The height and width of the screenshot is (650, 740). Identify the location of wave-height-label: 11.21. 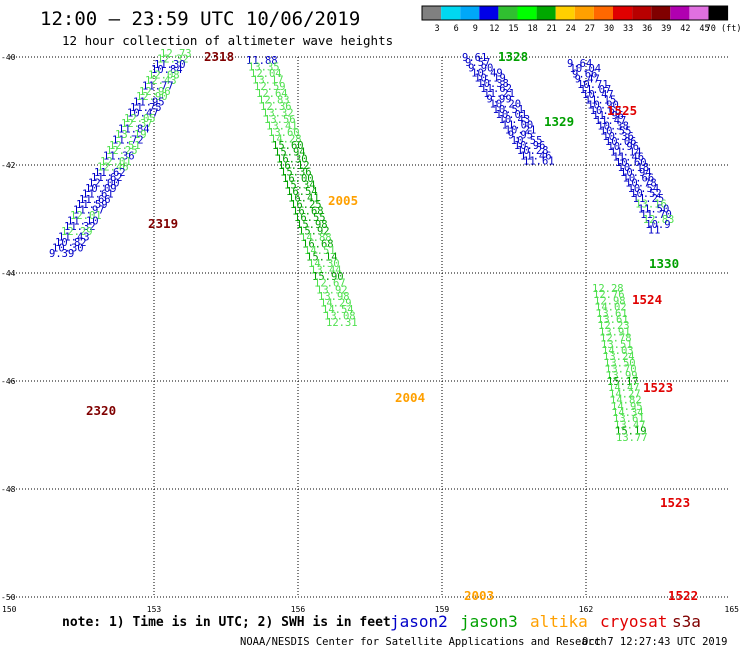
(499, 94).